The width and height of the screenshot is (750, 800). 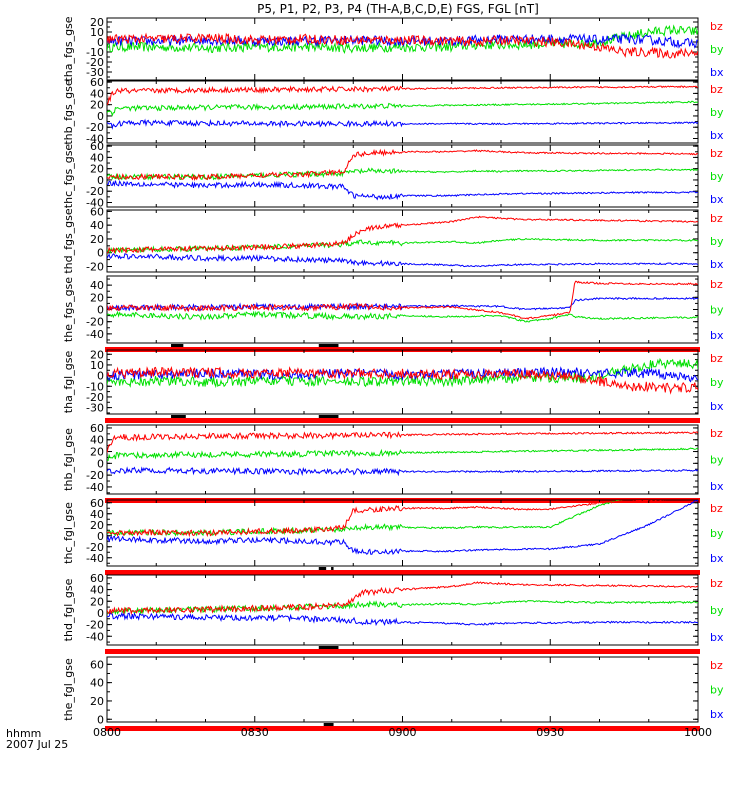 I want to click on y-axis-label: the_fgs_gse, so click(x=68, y=309).